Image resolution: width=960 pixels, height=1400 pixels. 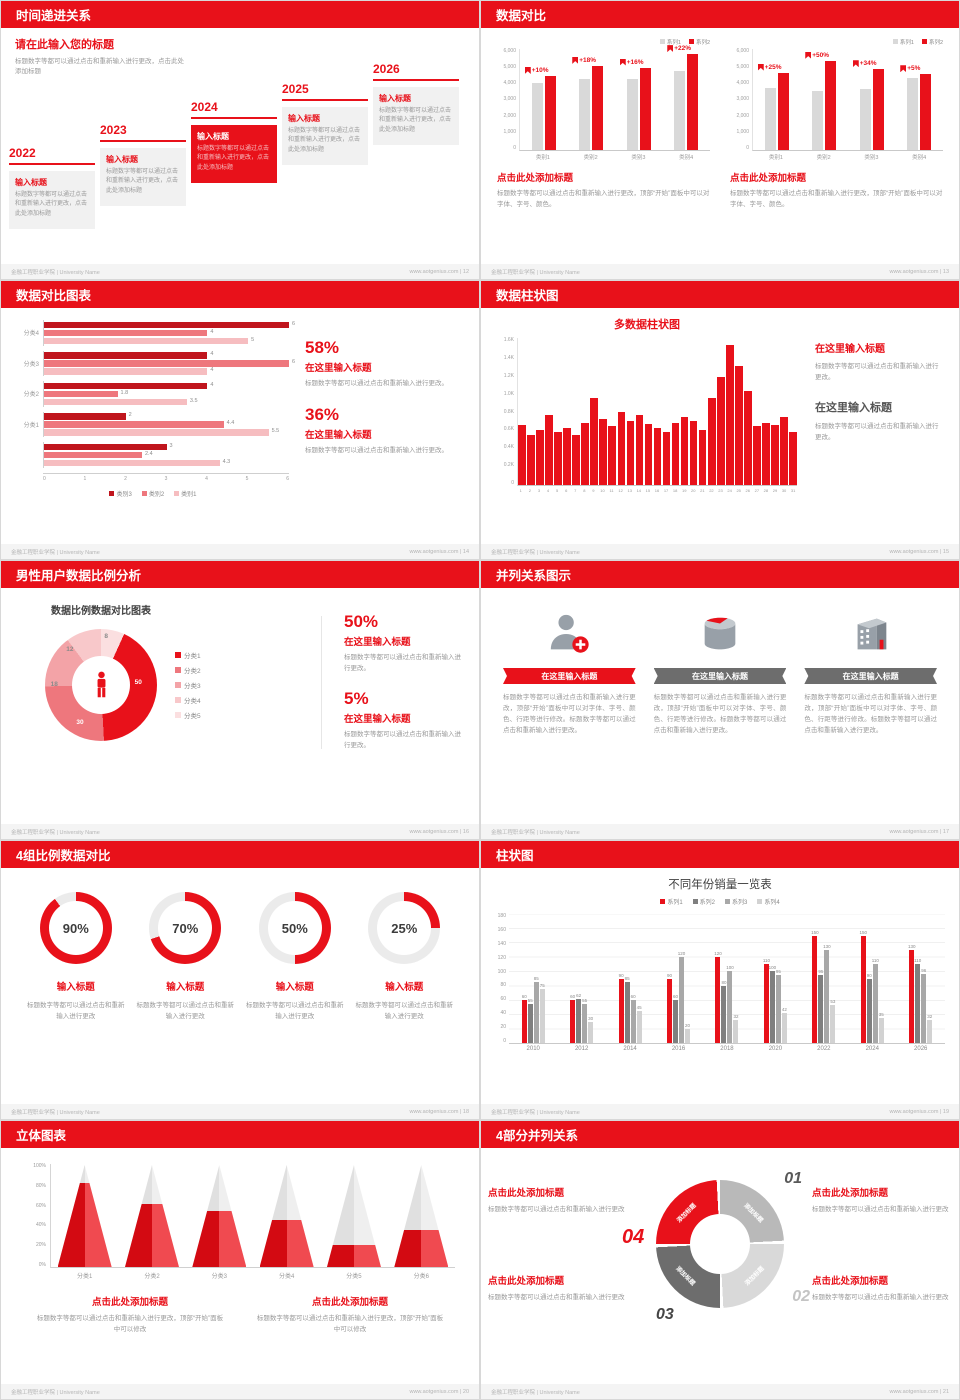 I want to click on bar: 30, so click(x=590, y=1029).